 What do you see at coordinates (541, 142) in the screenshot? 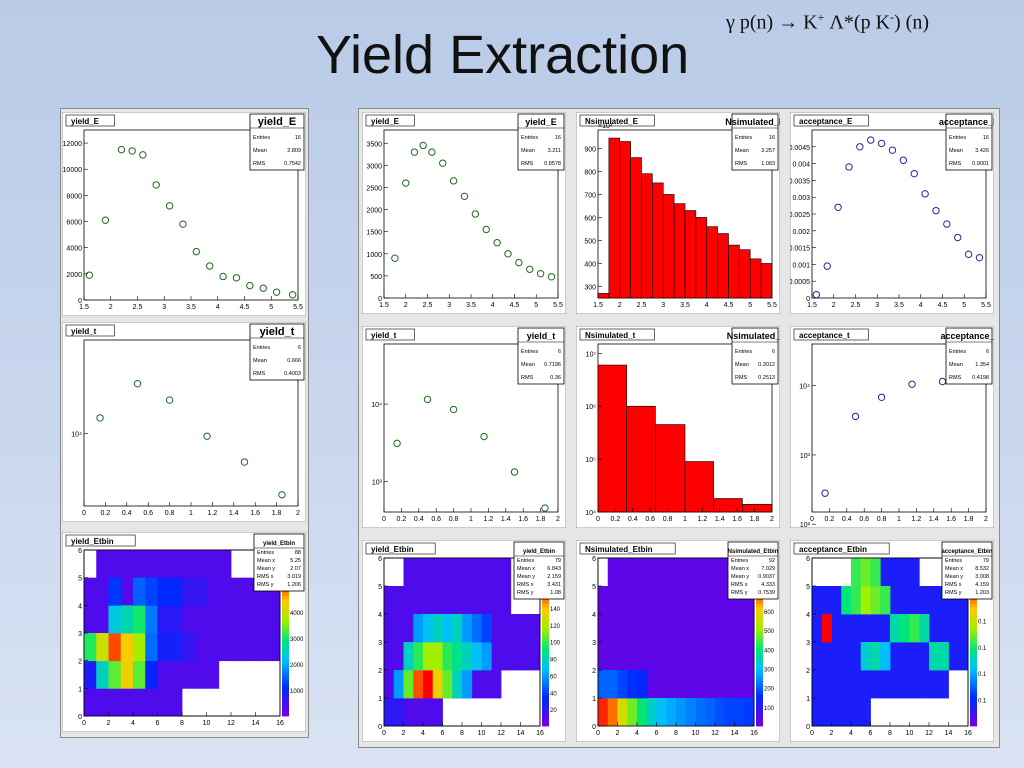
I see `stats-box: yield_E Entries 16 Mean 3.211 RMS 0.8578` at bounding box center [541, 142].